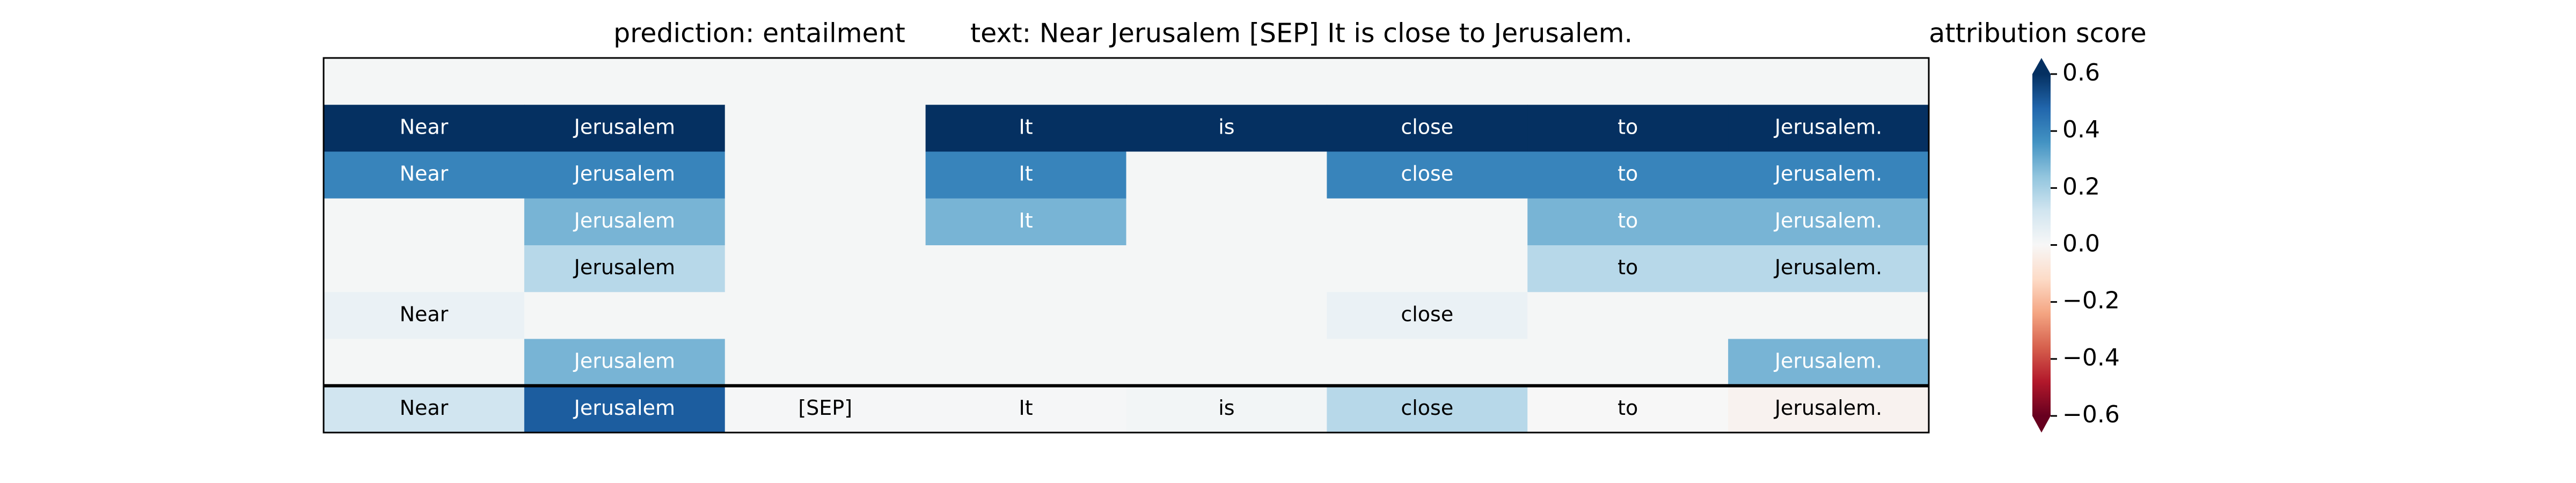  Describe the element at coordinates (2091, 357) in the screenshot. I see `colorbar-tick-label: −0.4` at that location.